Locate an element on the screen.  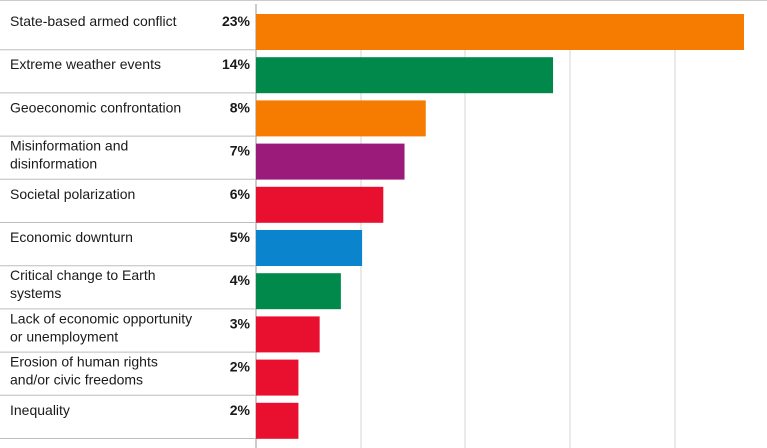
value-label: 3% is located at coordinates (240, 323).